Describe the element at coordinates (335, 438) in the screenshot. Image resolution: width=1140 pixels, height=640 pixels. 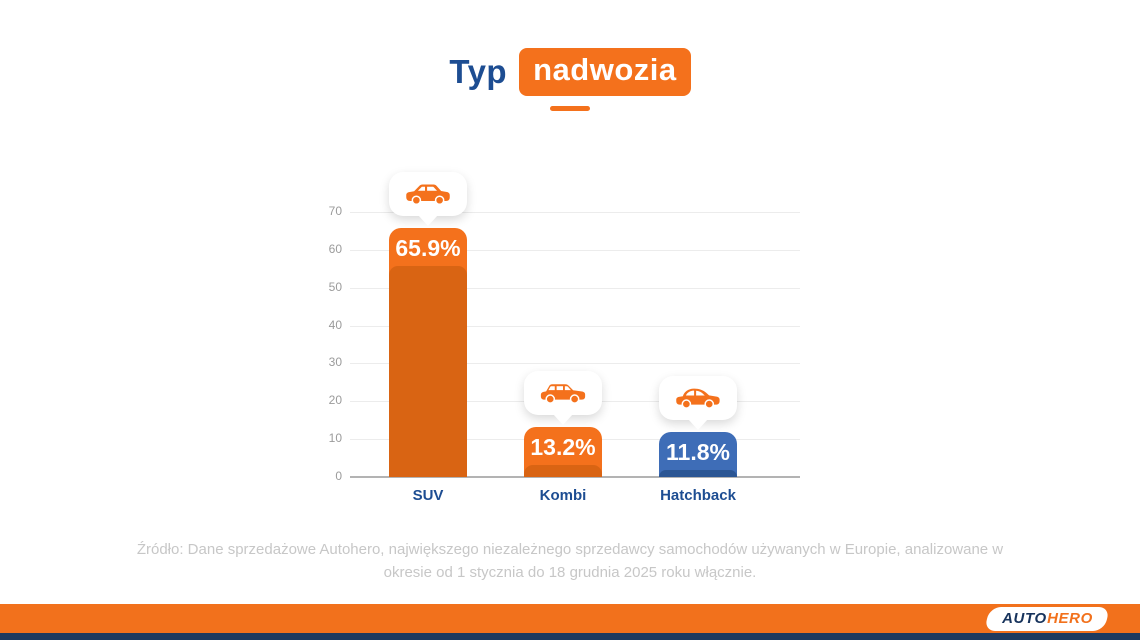
I see `y-axis-tick-label: 10` at that location.